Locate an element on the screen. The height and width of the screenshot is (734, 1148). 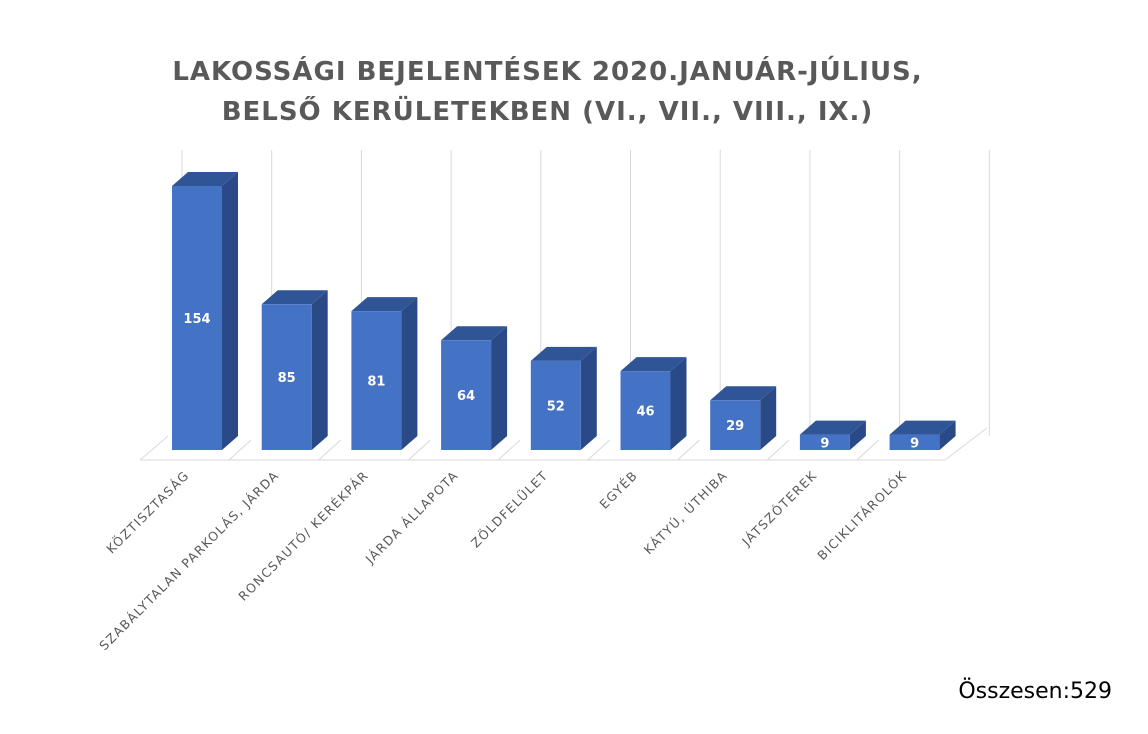
floor-left-edge is located at coordinates (154, 448).